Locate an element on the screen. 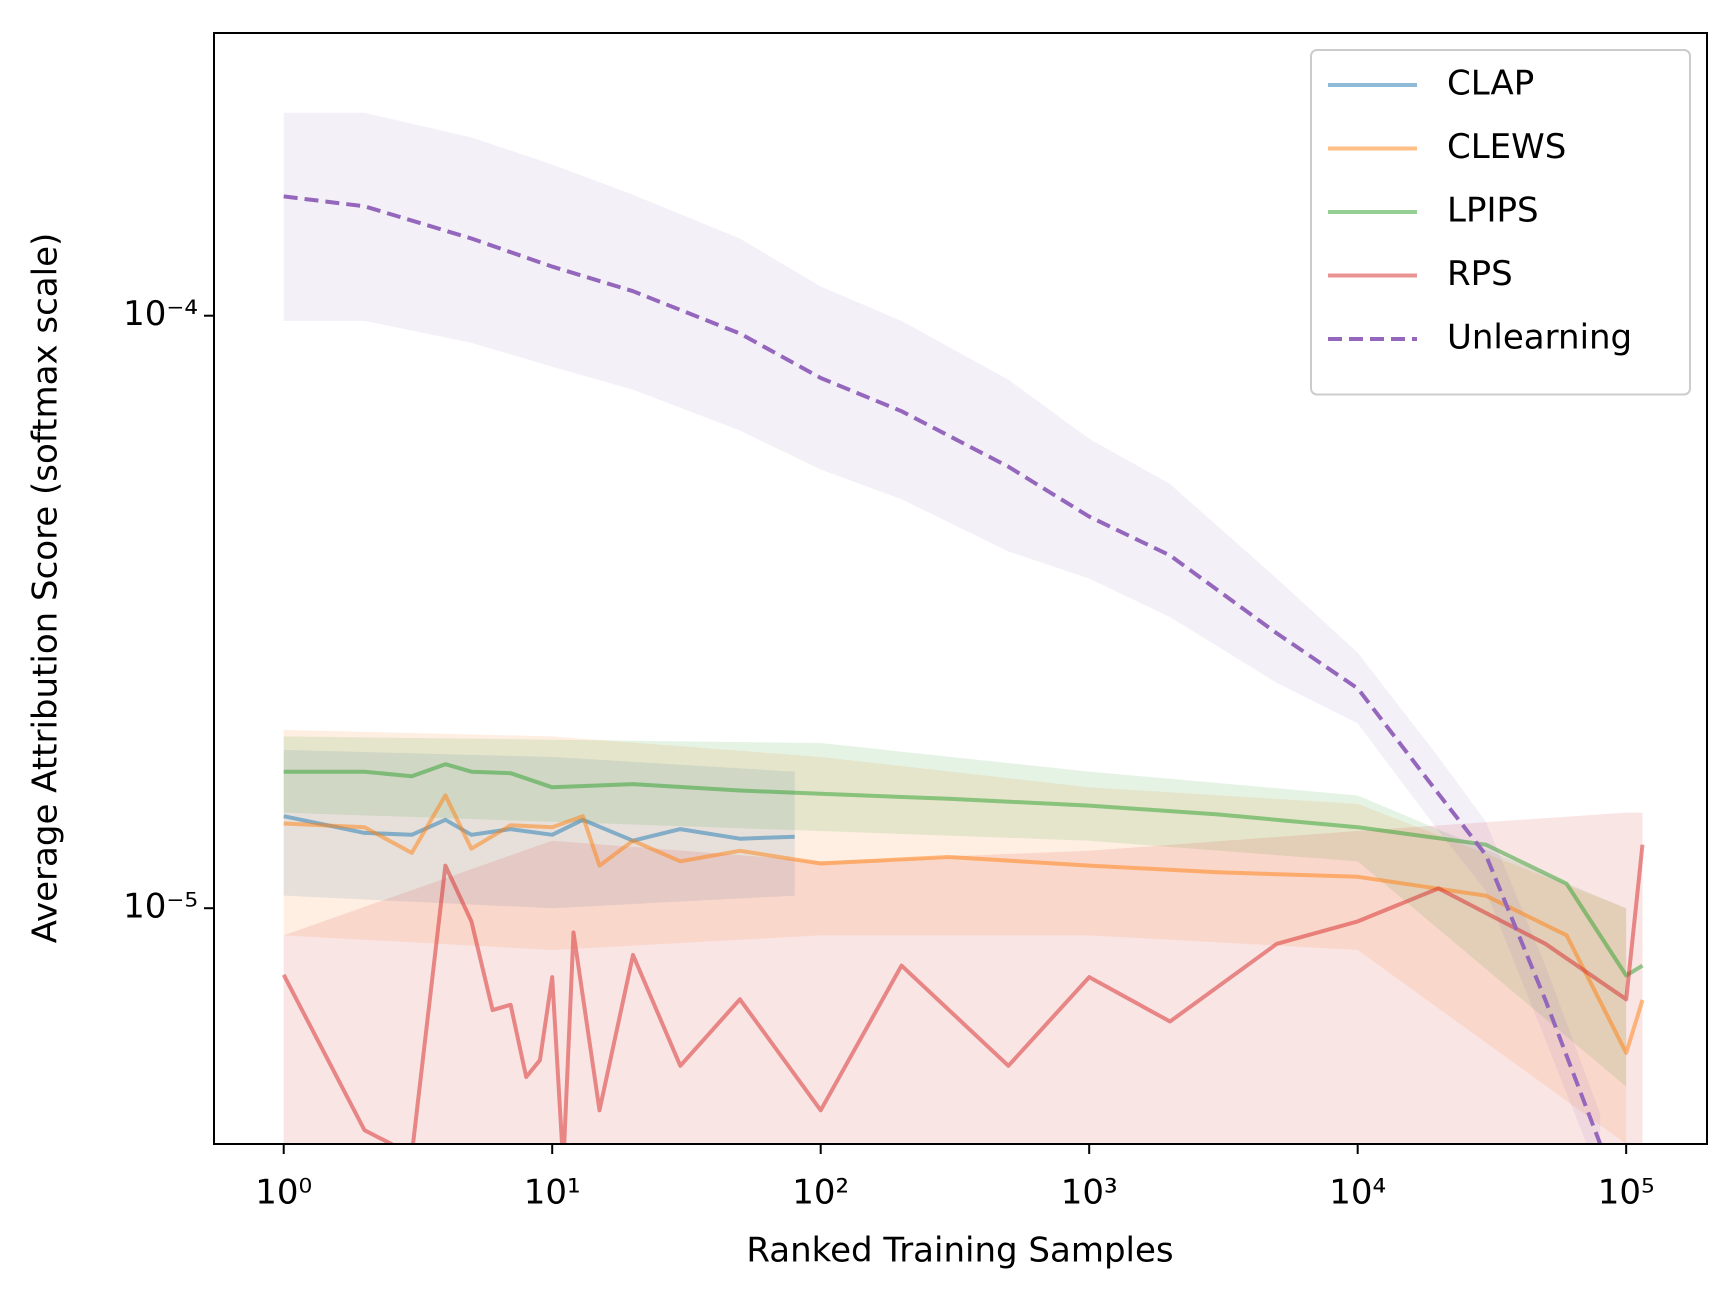 The image size is (1732, 1299). x-tick-label: 10² is located at coordinates (820, 1193).